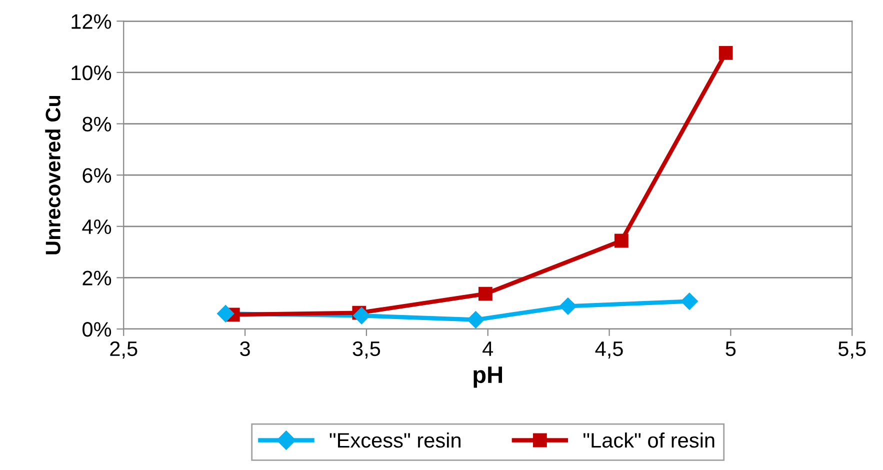  What do you see at coordinates (92, 72) in the screenshot?
I see `y-tick-label: 10%` at bounding box center [92, 72].